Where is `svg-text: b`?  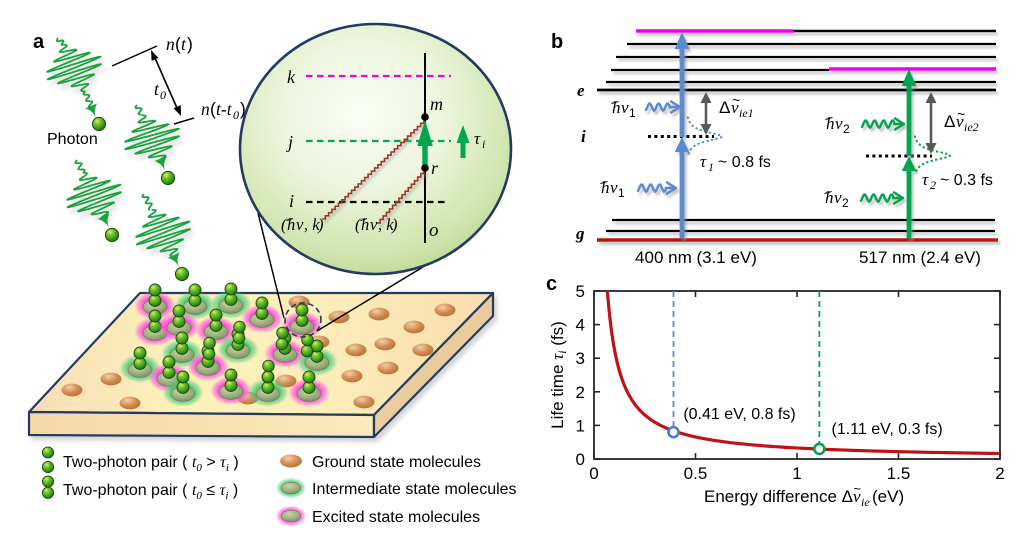
svg-text: b is located at coordinates (557, 42).